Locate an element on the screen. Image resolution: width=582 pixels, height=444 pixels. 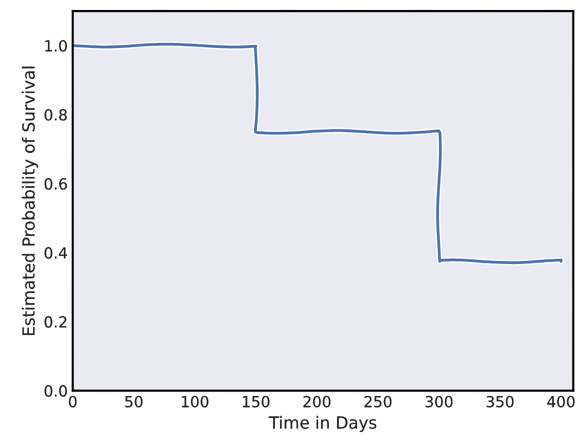
x-tick-label: 400 is located at coordinates (561, 402).